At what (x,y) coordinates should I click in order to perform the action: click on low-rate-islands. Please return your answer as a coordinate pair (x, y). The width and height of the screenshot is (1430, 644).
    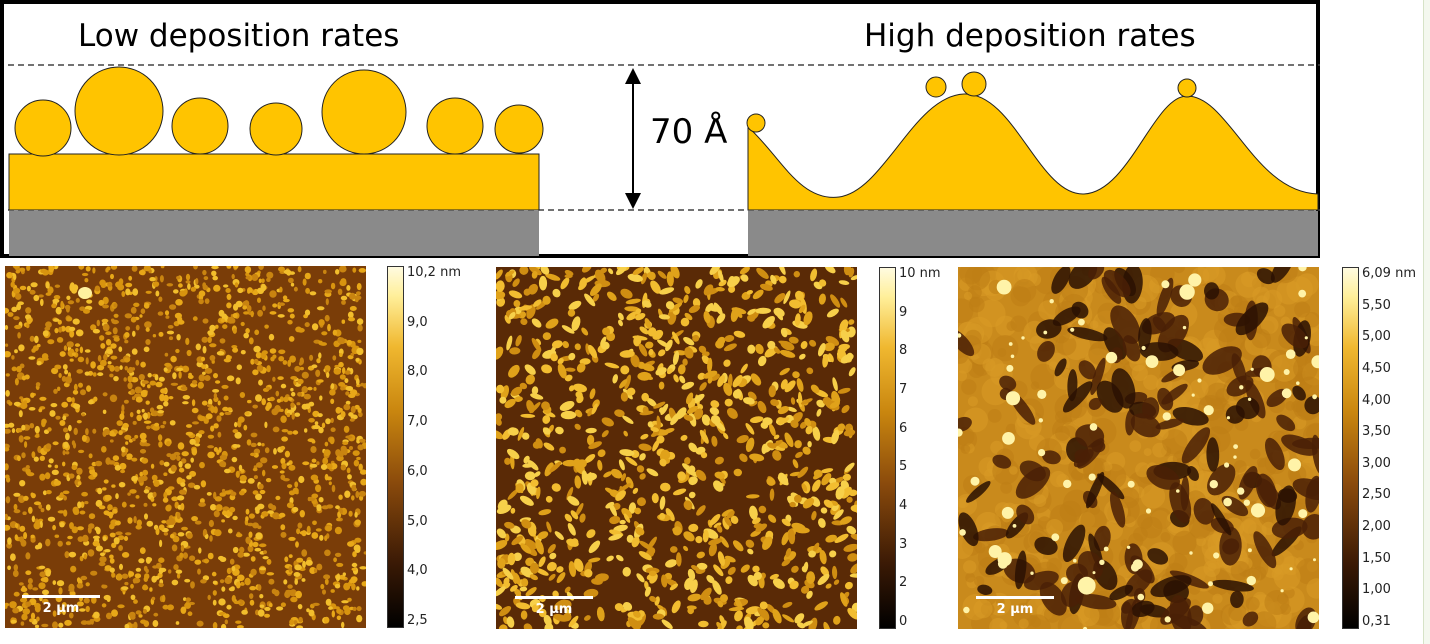
    Looking at the image, I should click on (279, 111).